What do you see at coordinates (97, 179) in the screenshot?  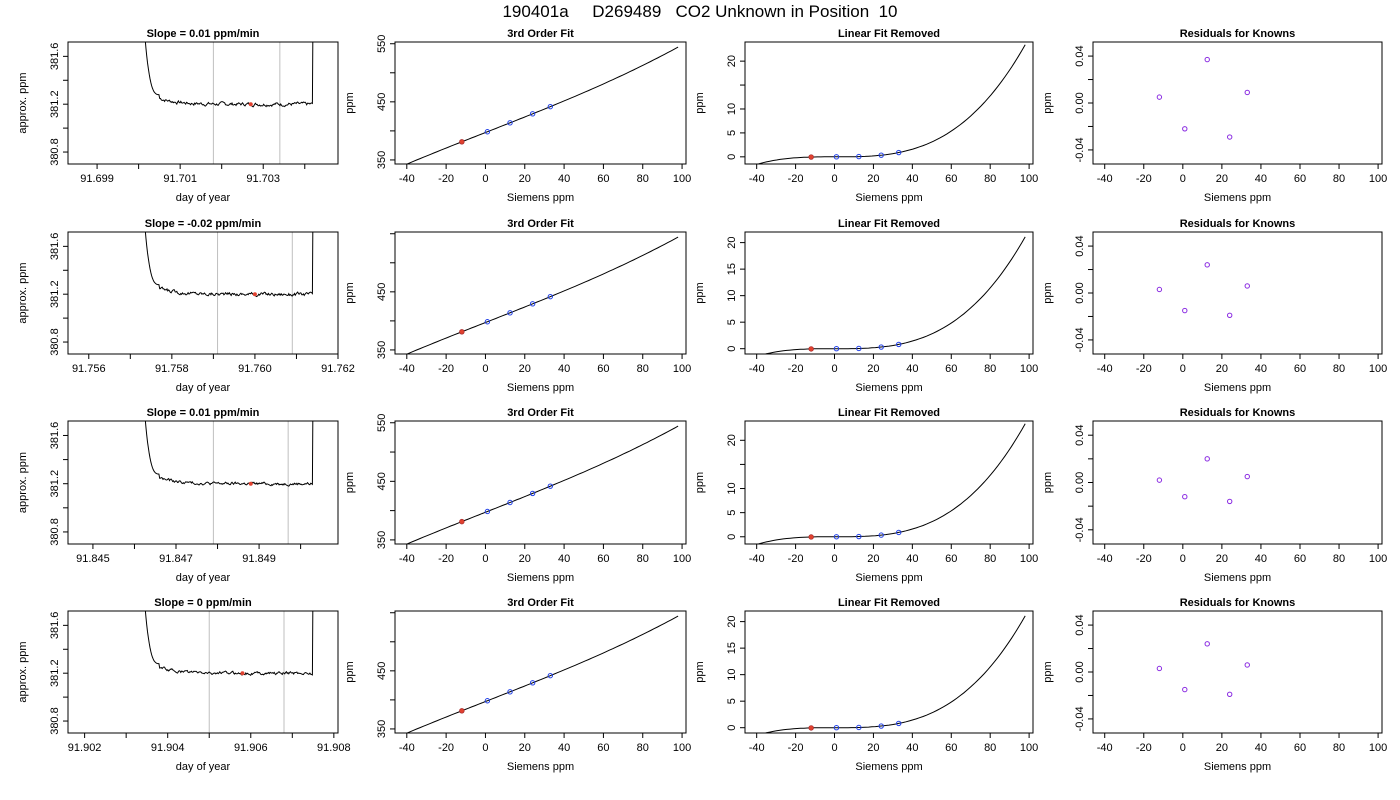 I see `x-tick-label: 91.699` at bounding box center [97, 179].